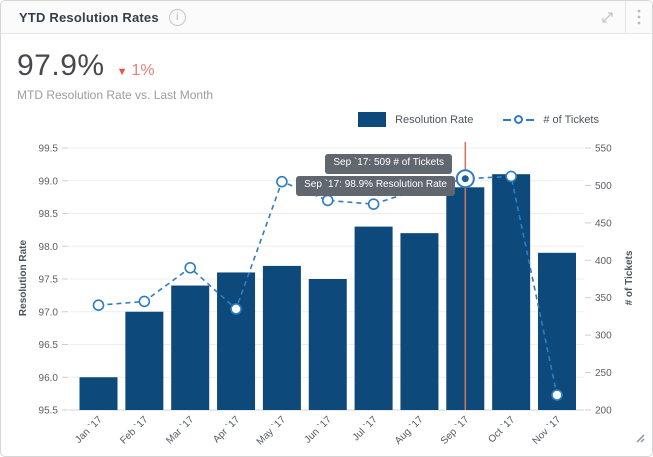 This screenshot has height=457, width=653. Describe the element at coordinates (98, 393) in the screenshot. I see `bar-Jan `17` at that location.